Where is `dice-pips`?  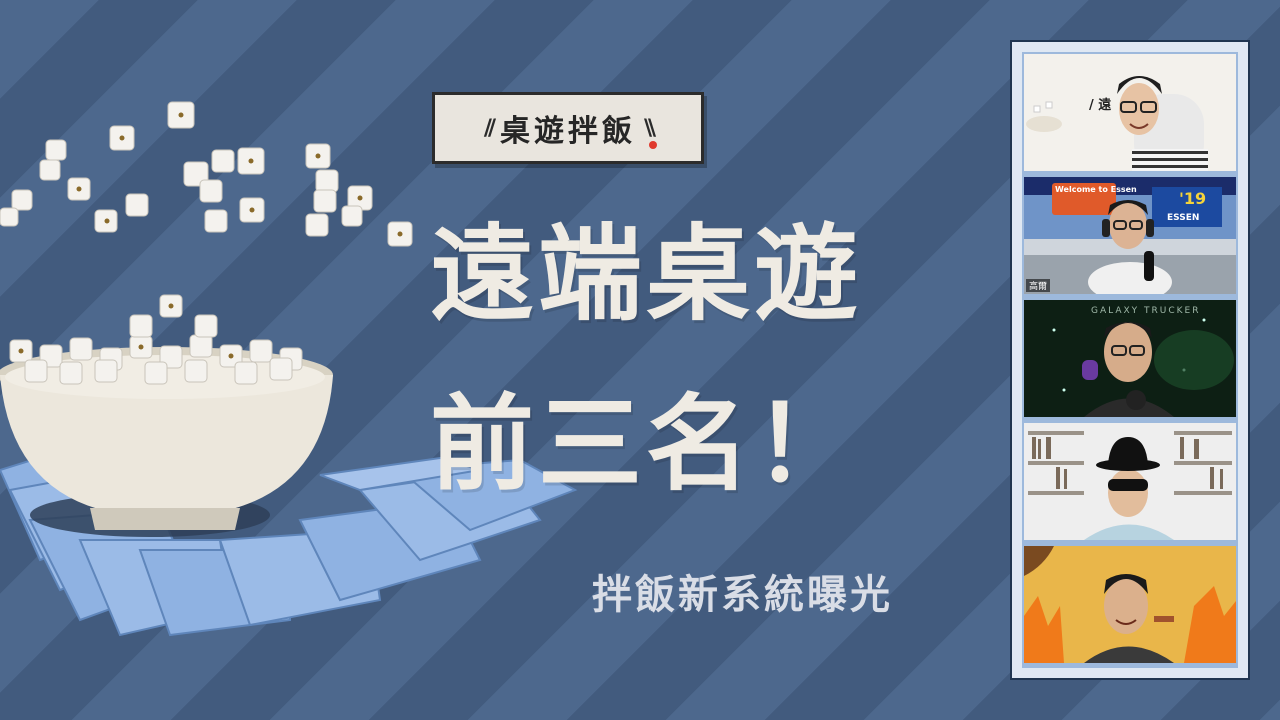
dice-pips is located at coordinates (210, 235).